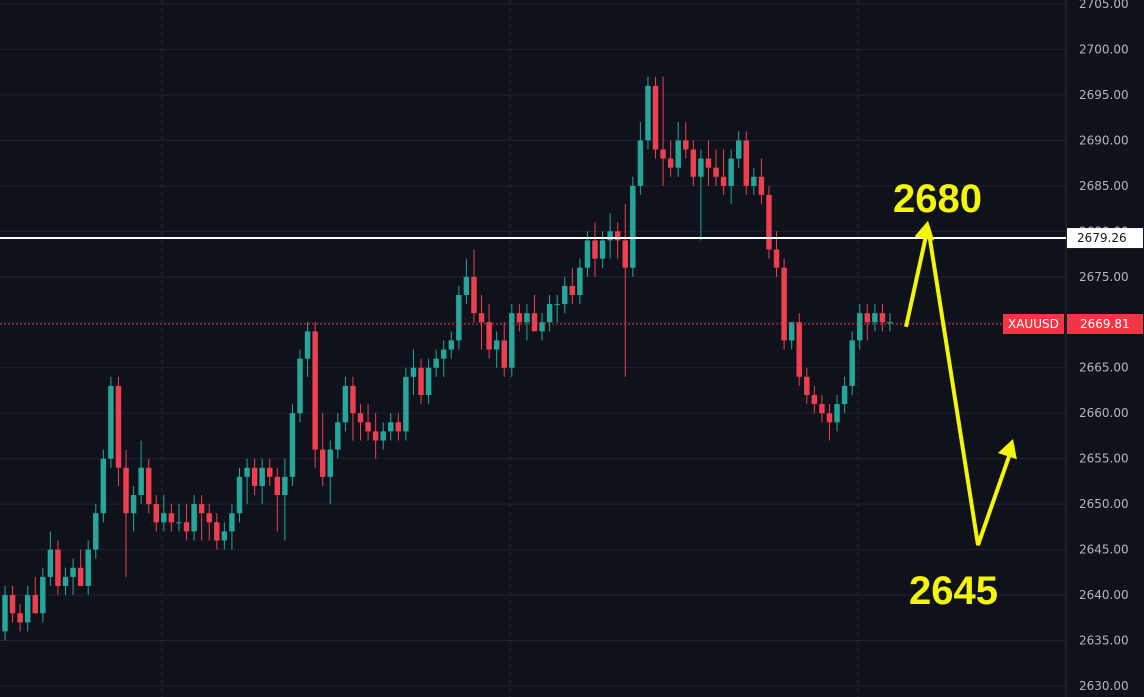 This screenshot has width=1144, height=697. What do you see at coordinates (1104, 5) in the screenshot?
I see `price-tick-label: 2705.00` at bounding box center [1104, 5].